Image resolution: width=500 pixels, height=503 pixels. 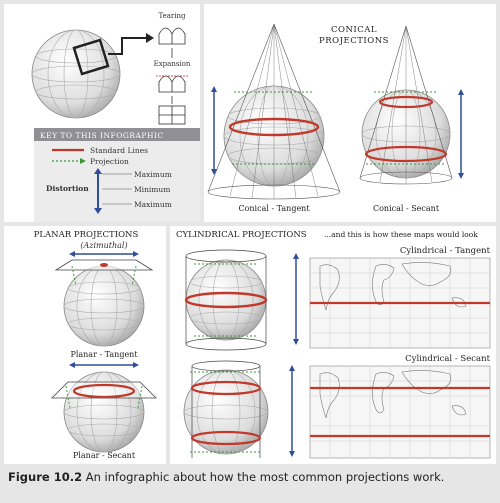 What do you see at coordinates (86, 235) in the screenshot?
I see `planar-heading: PLANAR PROJECTIONS` at bounding box center [86, 235].